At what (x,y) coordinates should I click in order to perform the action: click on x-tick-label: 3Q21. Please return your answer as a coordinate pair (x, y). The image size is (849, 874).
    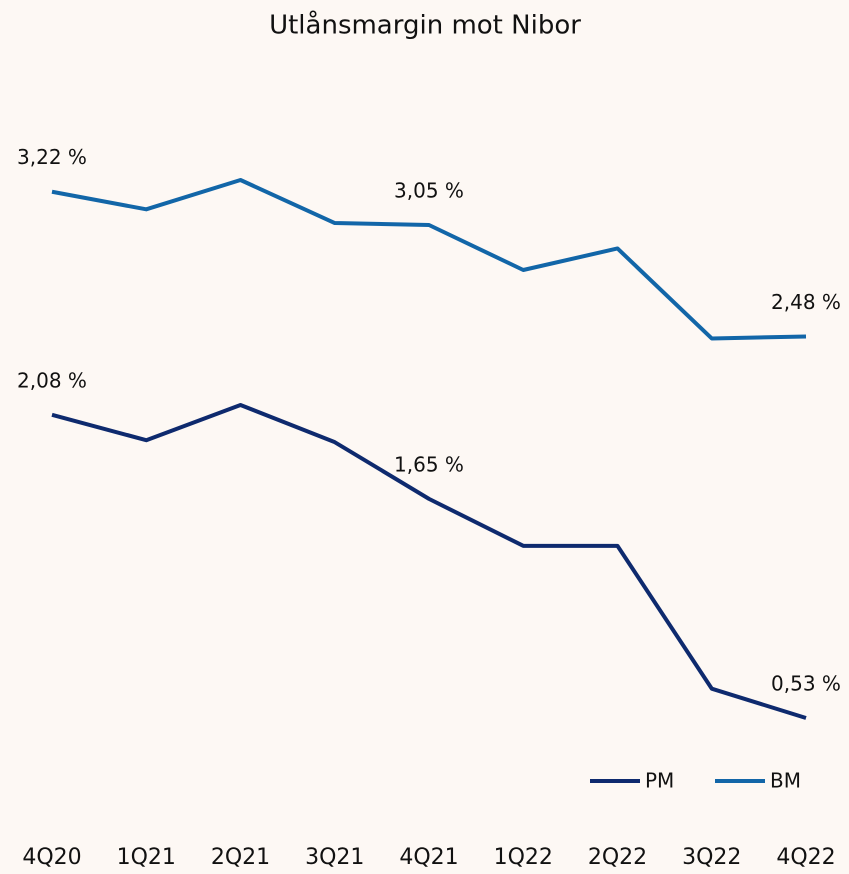
    Looking at the image, I should click on (334, 857).